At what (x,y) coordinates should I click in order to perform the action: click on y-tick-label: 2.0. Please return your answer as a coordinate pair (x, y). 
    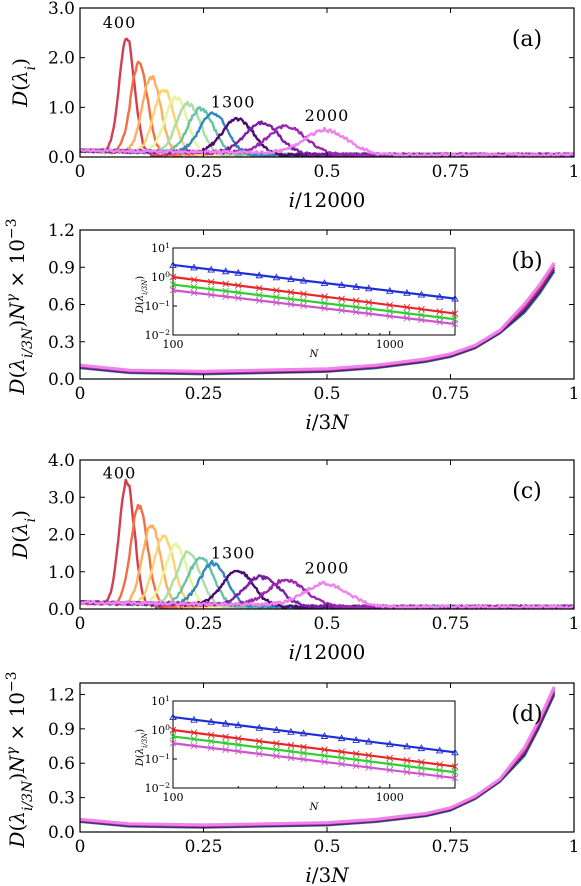
    Looking at the image, I should click on (61, 536).